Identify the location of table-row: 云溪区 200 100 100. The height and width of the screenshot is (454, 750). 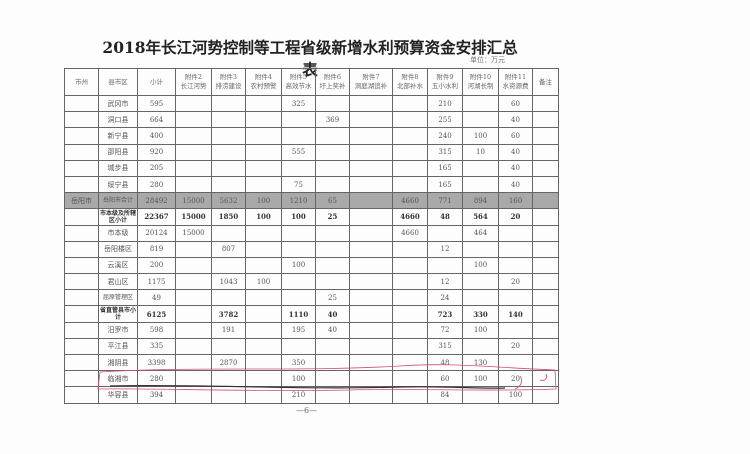
(311, 265).